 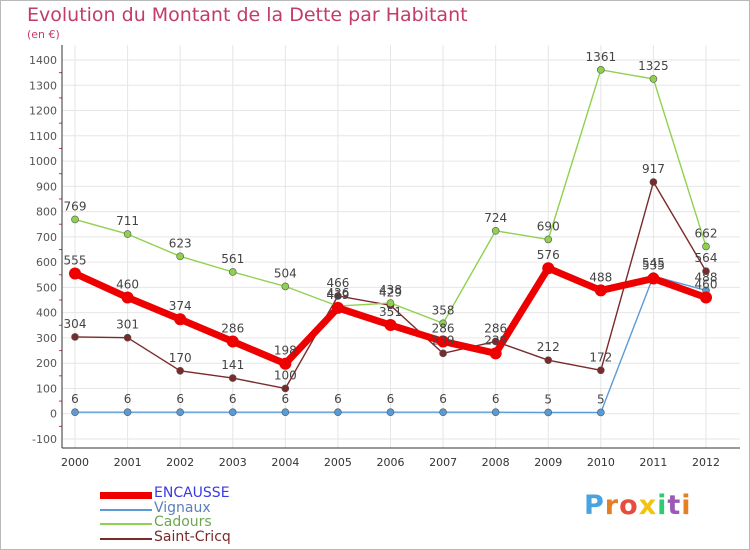 What do you see at coordinates (75, 324) in the screenshot?
I see `data-label: 304` at bounding box center [75, 324].